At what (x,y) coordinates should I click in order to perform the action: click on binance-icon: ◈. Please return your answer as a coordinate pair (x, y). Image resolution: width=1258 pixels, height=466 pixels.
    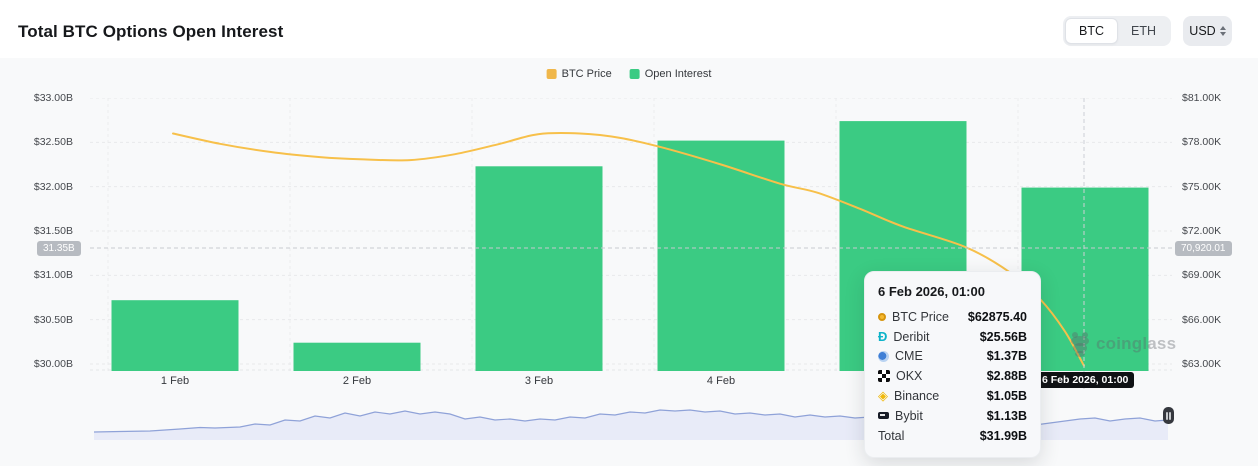
    Looking at the image, I should click on (883, 396).